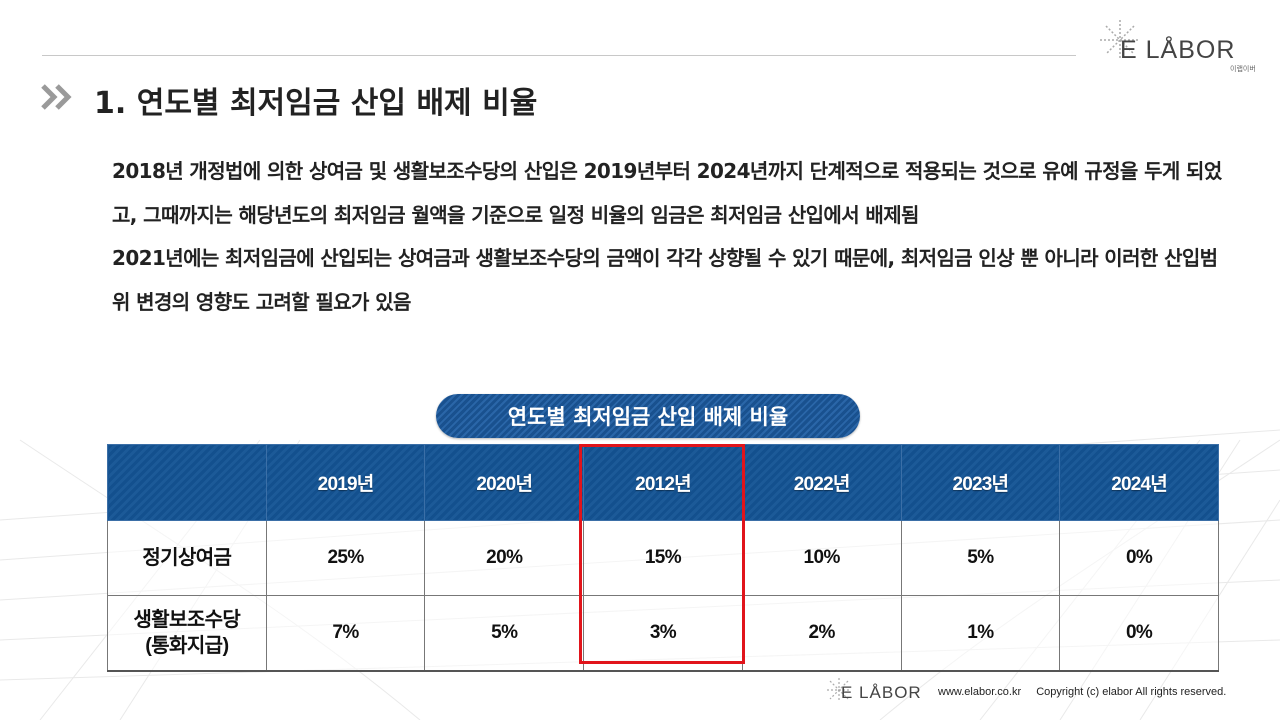 The image size is (1280, 720). Describe the element at coordinates (345, 558) in the screenshot. I see `rate-cell: 25%` at that location.